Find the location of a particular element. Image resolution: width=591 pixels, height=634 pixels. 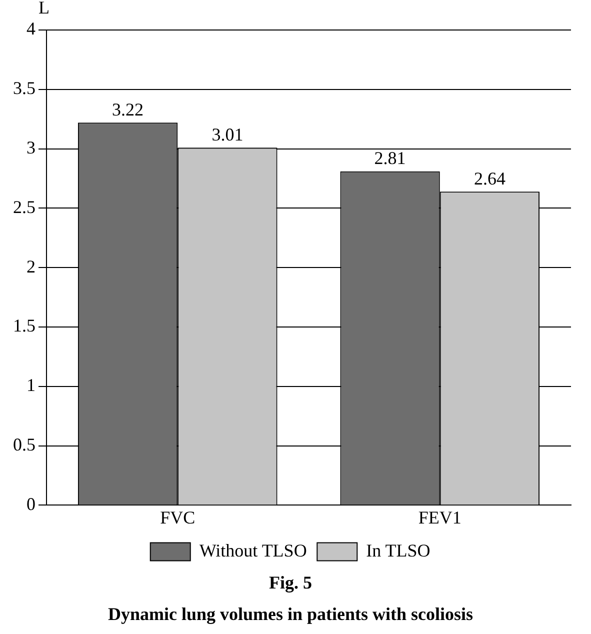

text: Dynamic lung volumes in patients with scoliosis is located at coordinates (291, 614).